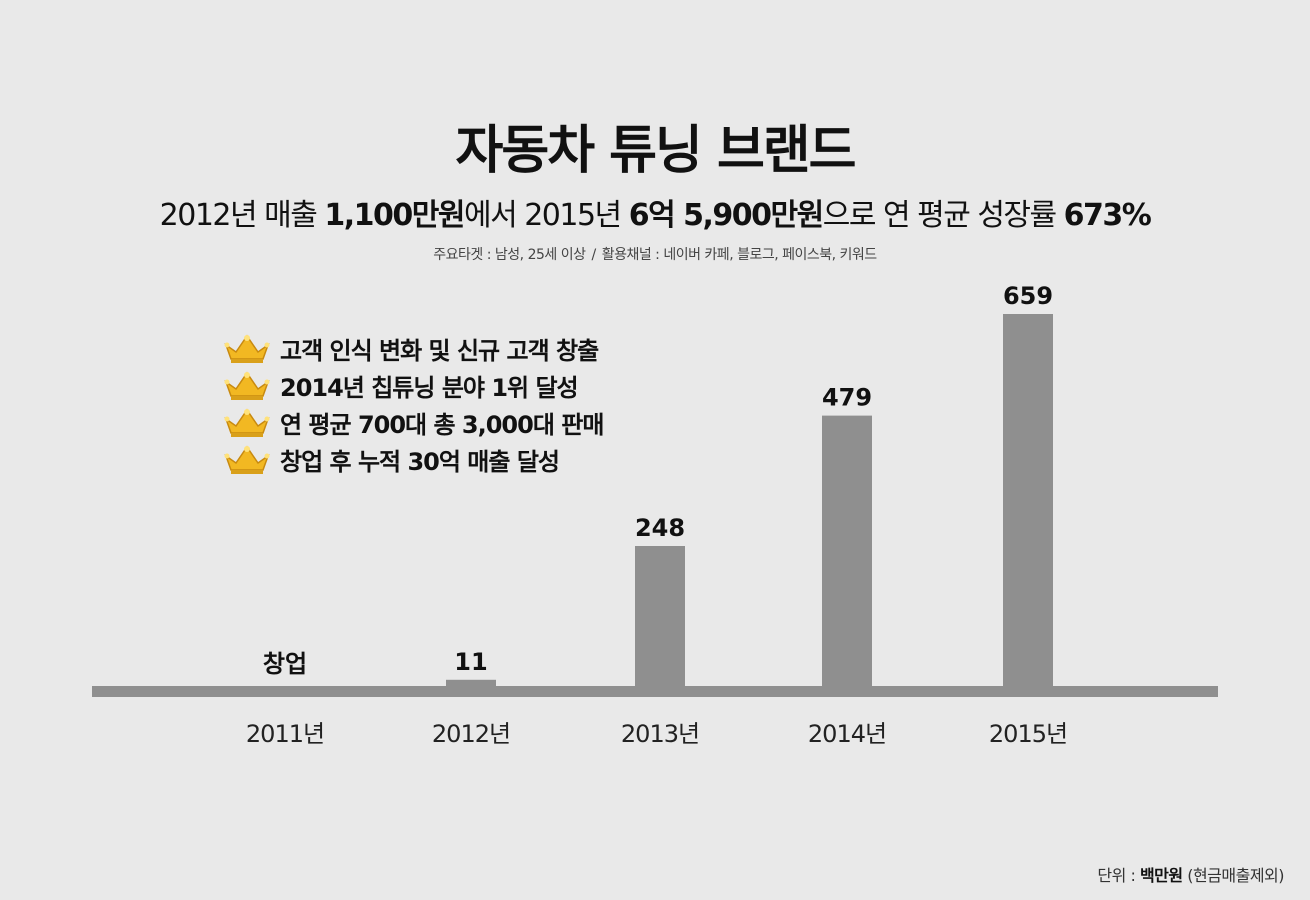 Image resolution: width=1310 pixels, height=900 pixels. What do you see at coordinates (442, 425) in the screenshot?
I see `highlight-text: 연 평균 700대 총 3,000대 판매` at bounding box center [442, 425].